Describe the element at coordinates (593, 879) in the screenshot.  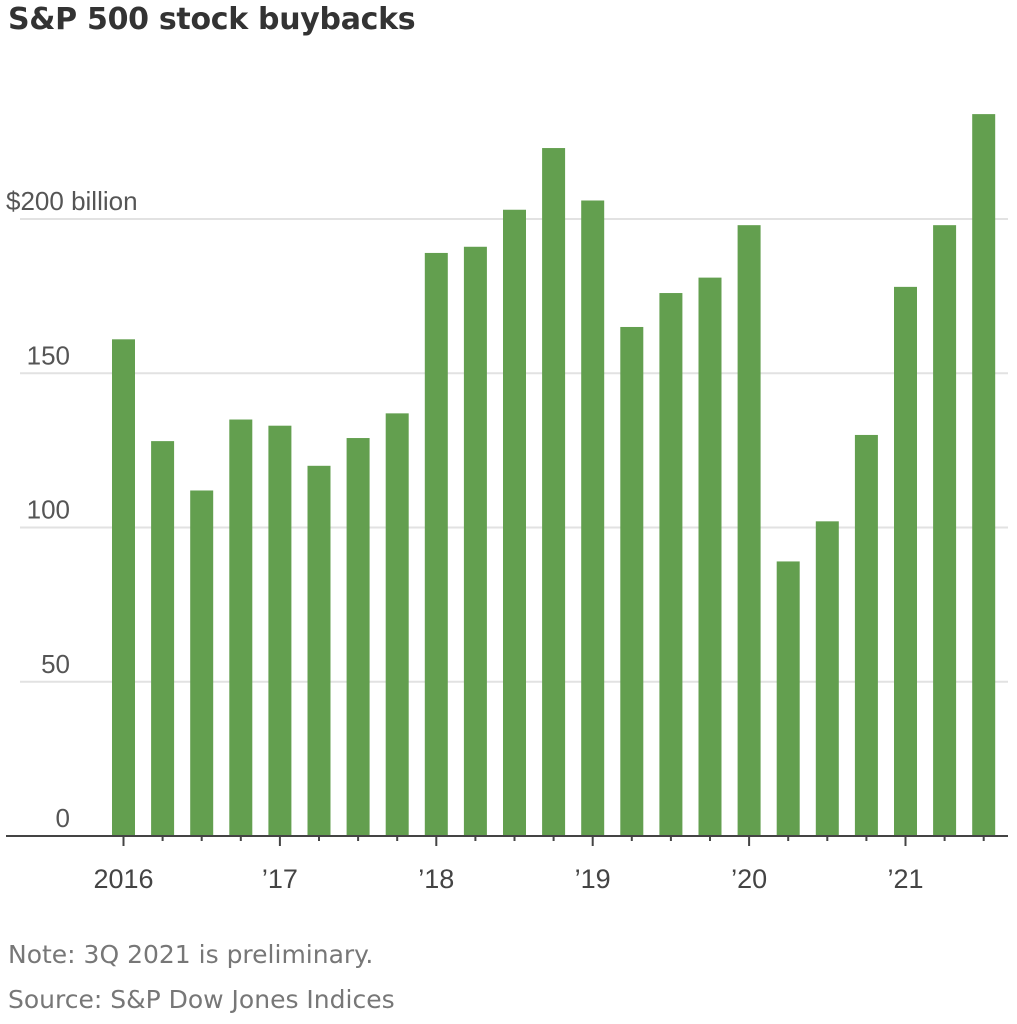
I see `x-tick-label: ’19` at that location.